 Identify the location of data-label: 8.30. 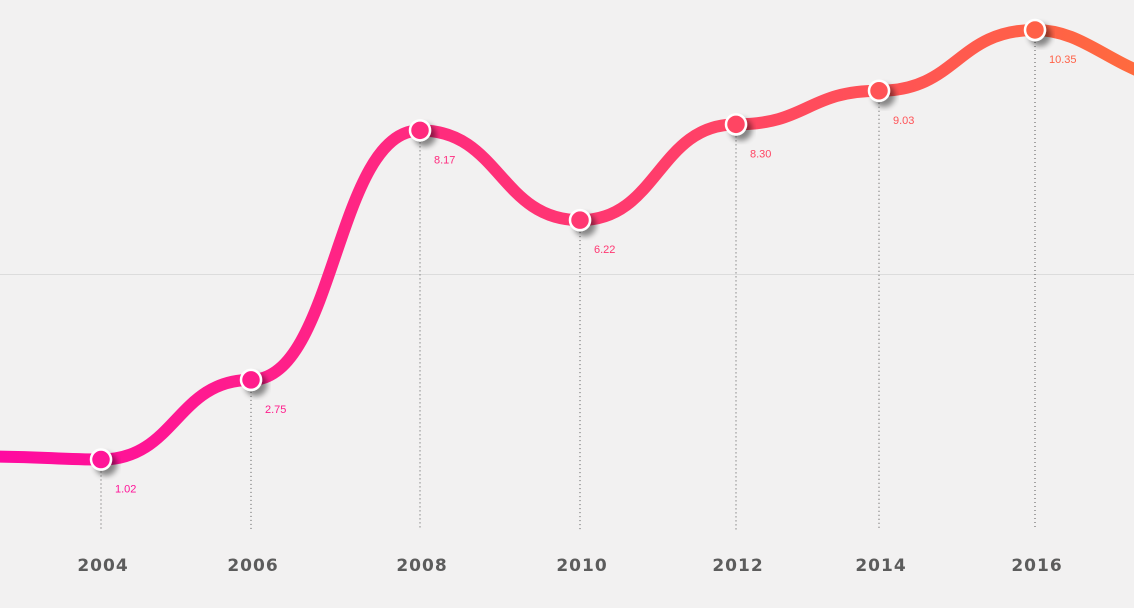
(760, 154).